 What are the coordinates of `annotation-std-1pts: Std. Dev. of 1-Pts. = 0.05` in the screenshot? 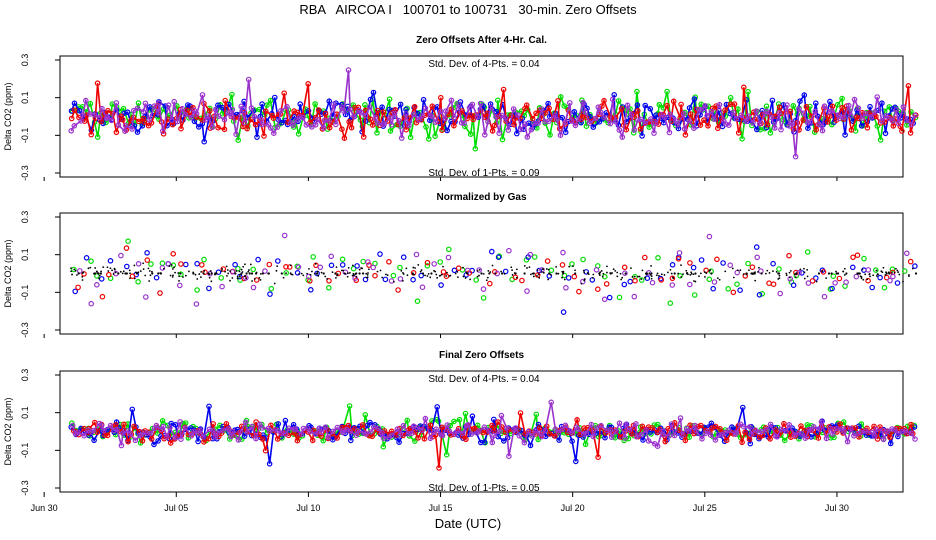 It's located at (484, 488).